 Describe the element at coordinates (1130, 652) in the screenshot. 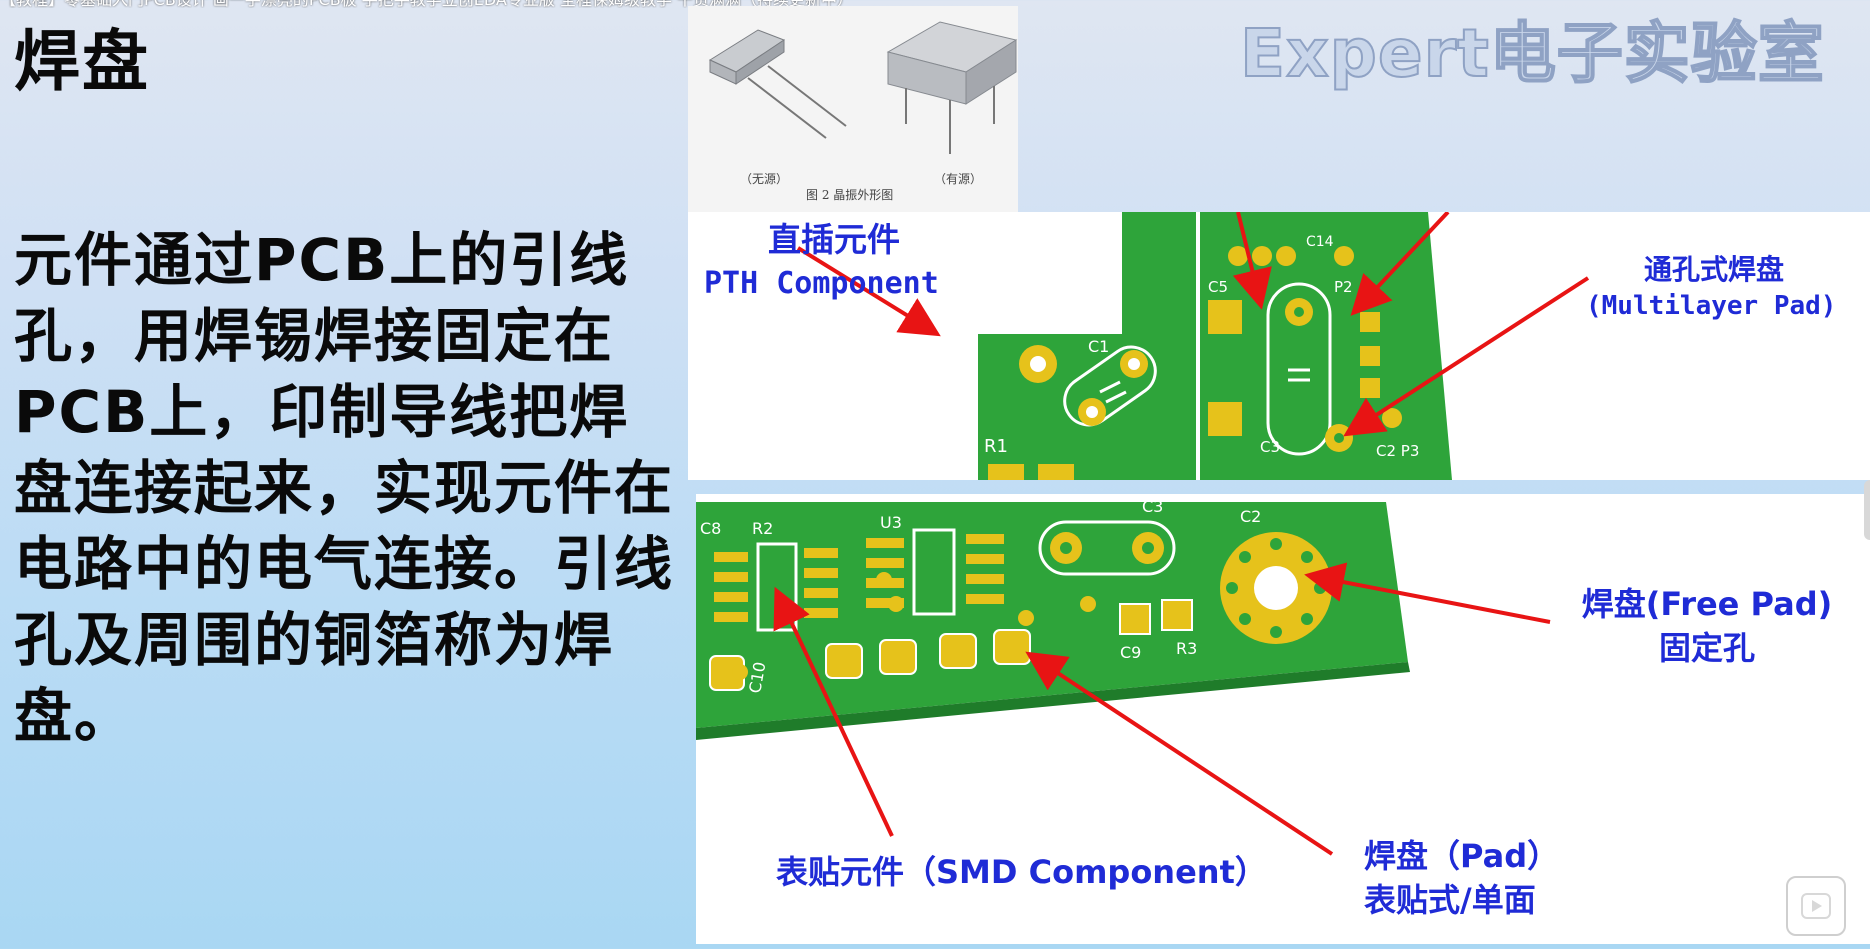

I see `silk-C9: C9` at that location.